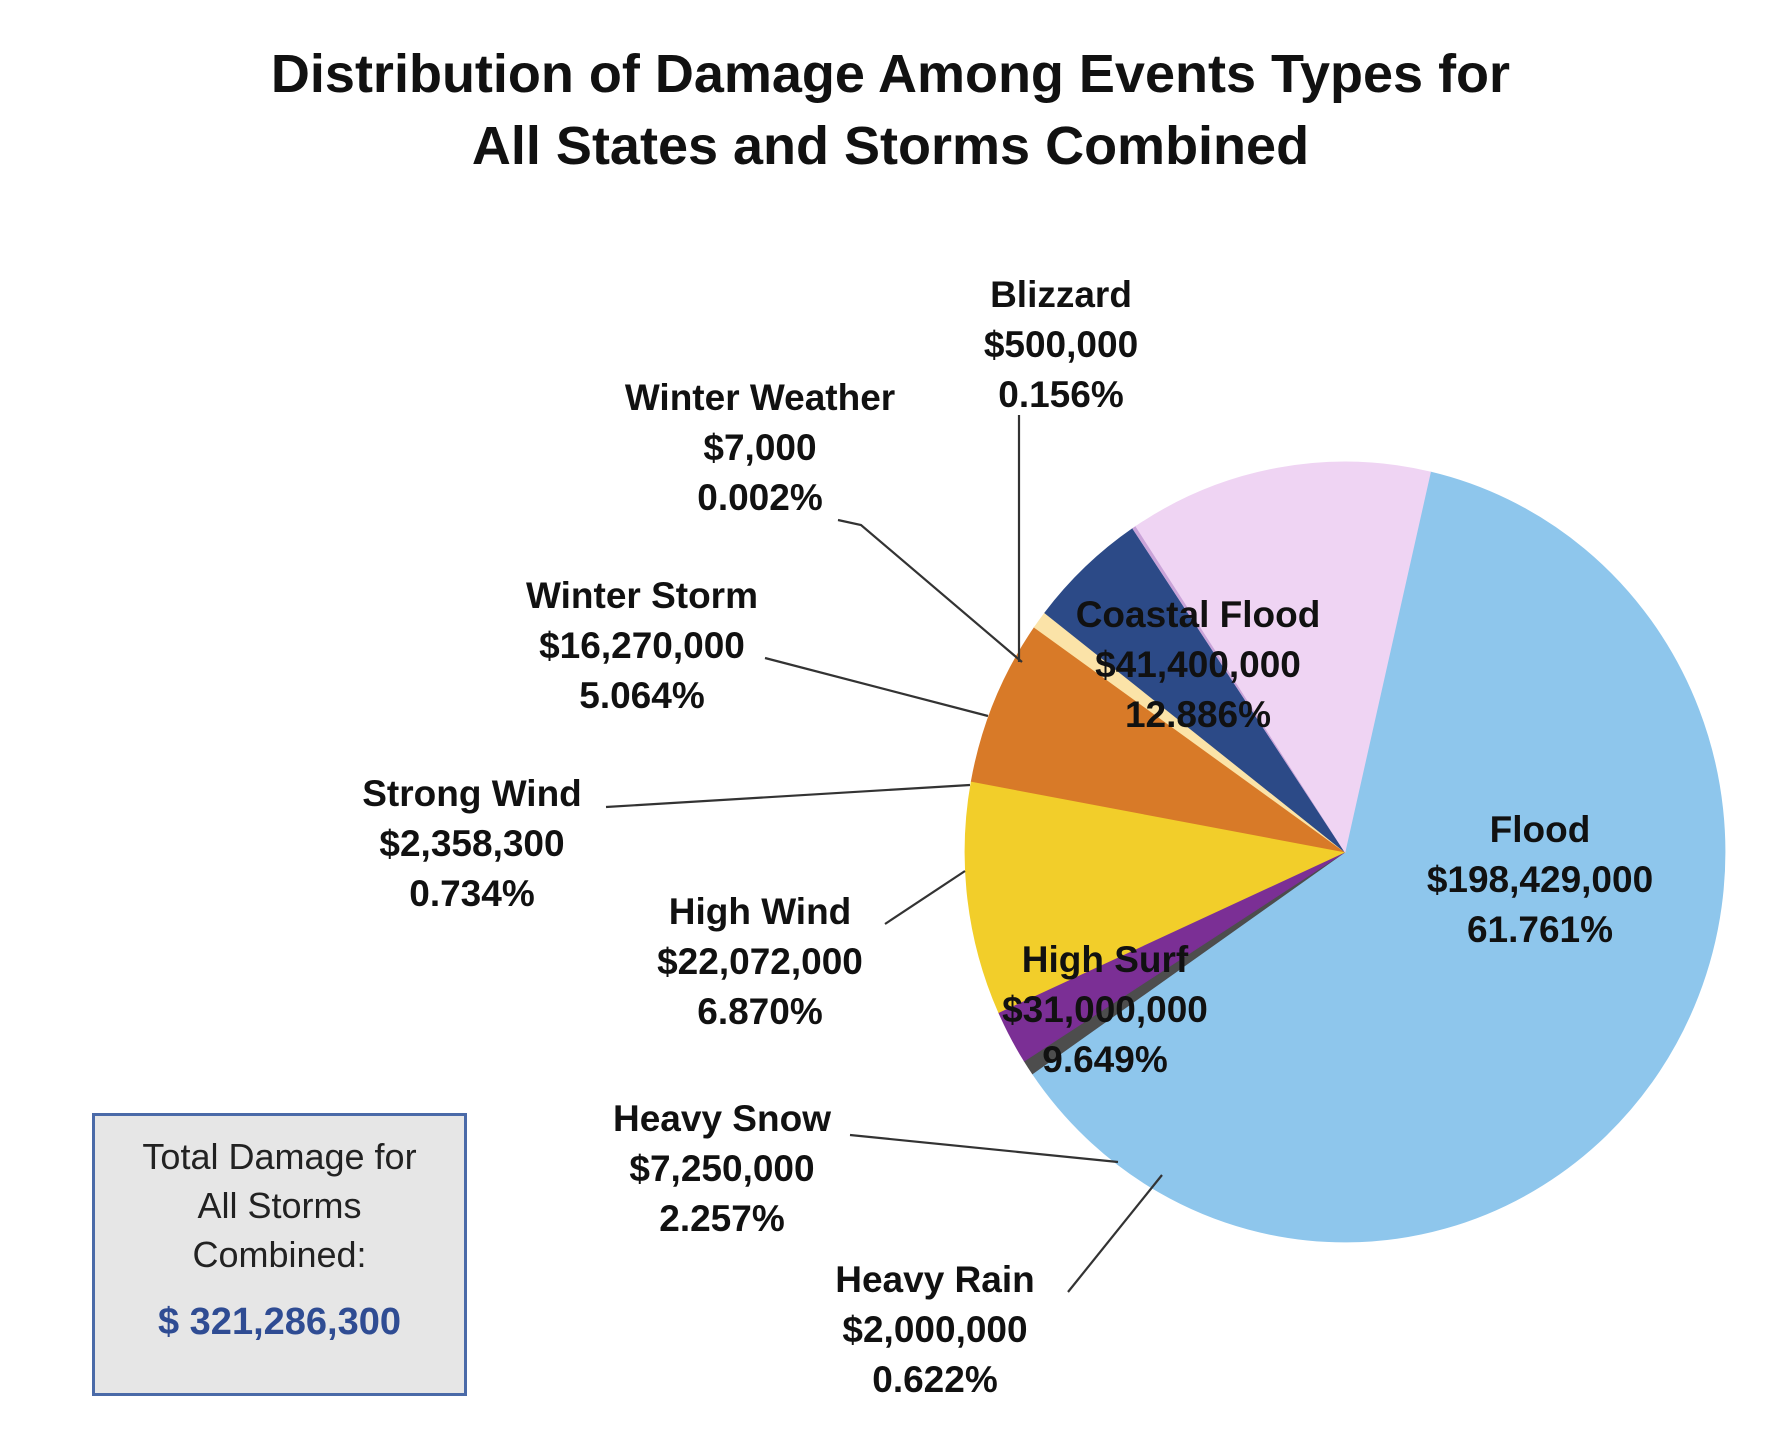  Describe the element at coordinates (1540, 829) in the screenshot. I see `slice-label-flood-name: Flood` at that location.